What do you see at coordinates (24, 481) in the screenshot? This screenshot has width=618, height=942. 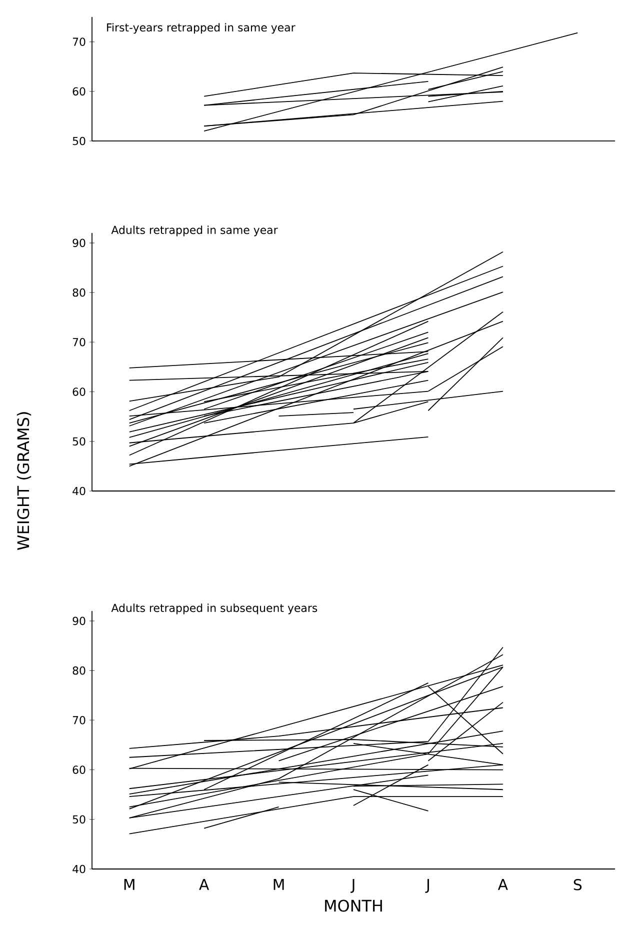 I see `y-axis-title: WEIGHT (GRAMS)` at bounding box center [24, 481].